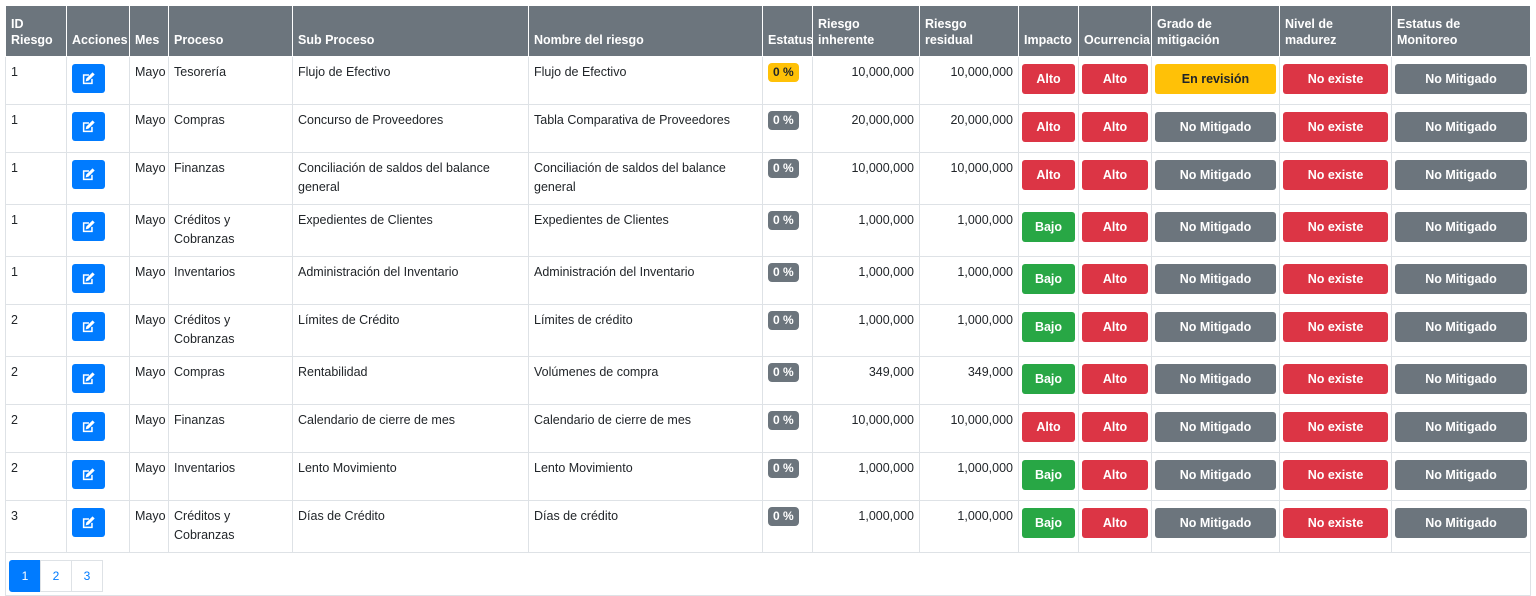 This screenshot has height=596, width=1536. I want to click on page-link-1: 1, so click(25, 576).